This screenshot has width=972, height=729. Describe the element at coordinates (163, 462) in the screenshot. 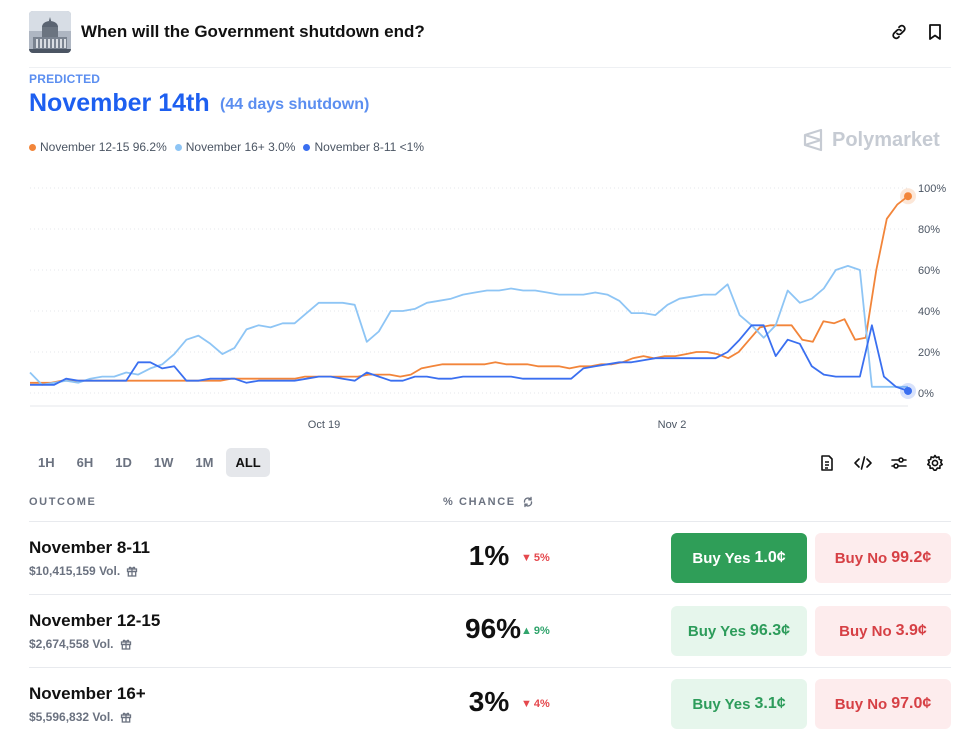

I see `range-1w: 1W` at that location.